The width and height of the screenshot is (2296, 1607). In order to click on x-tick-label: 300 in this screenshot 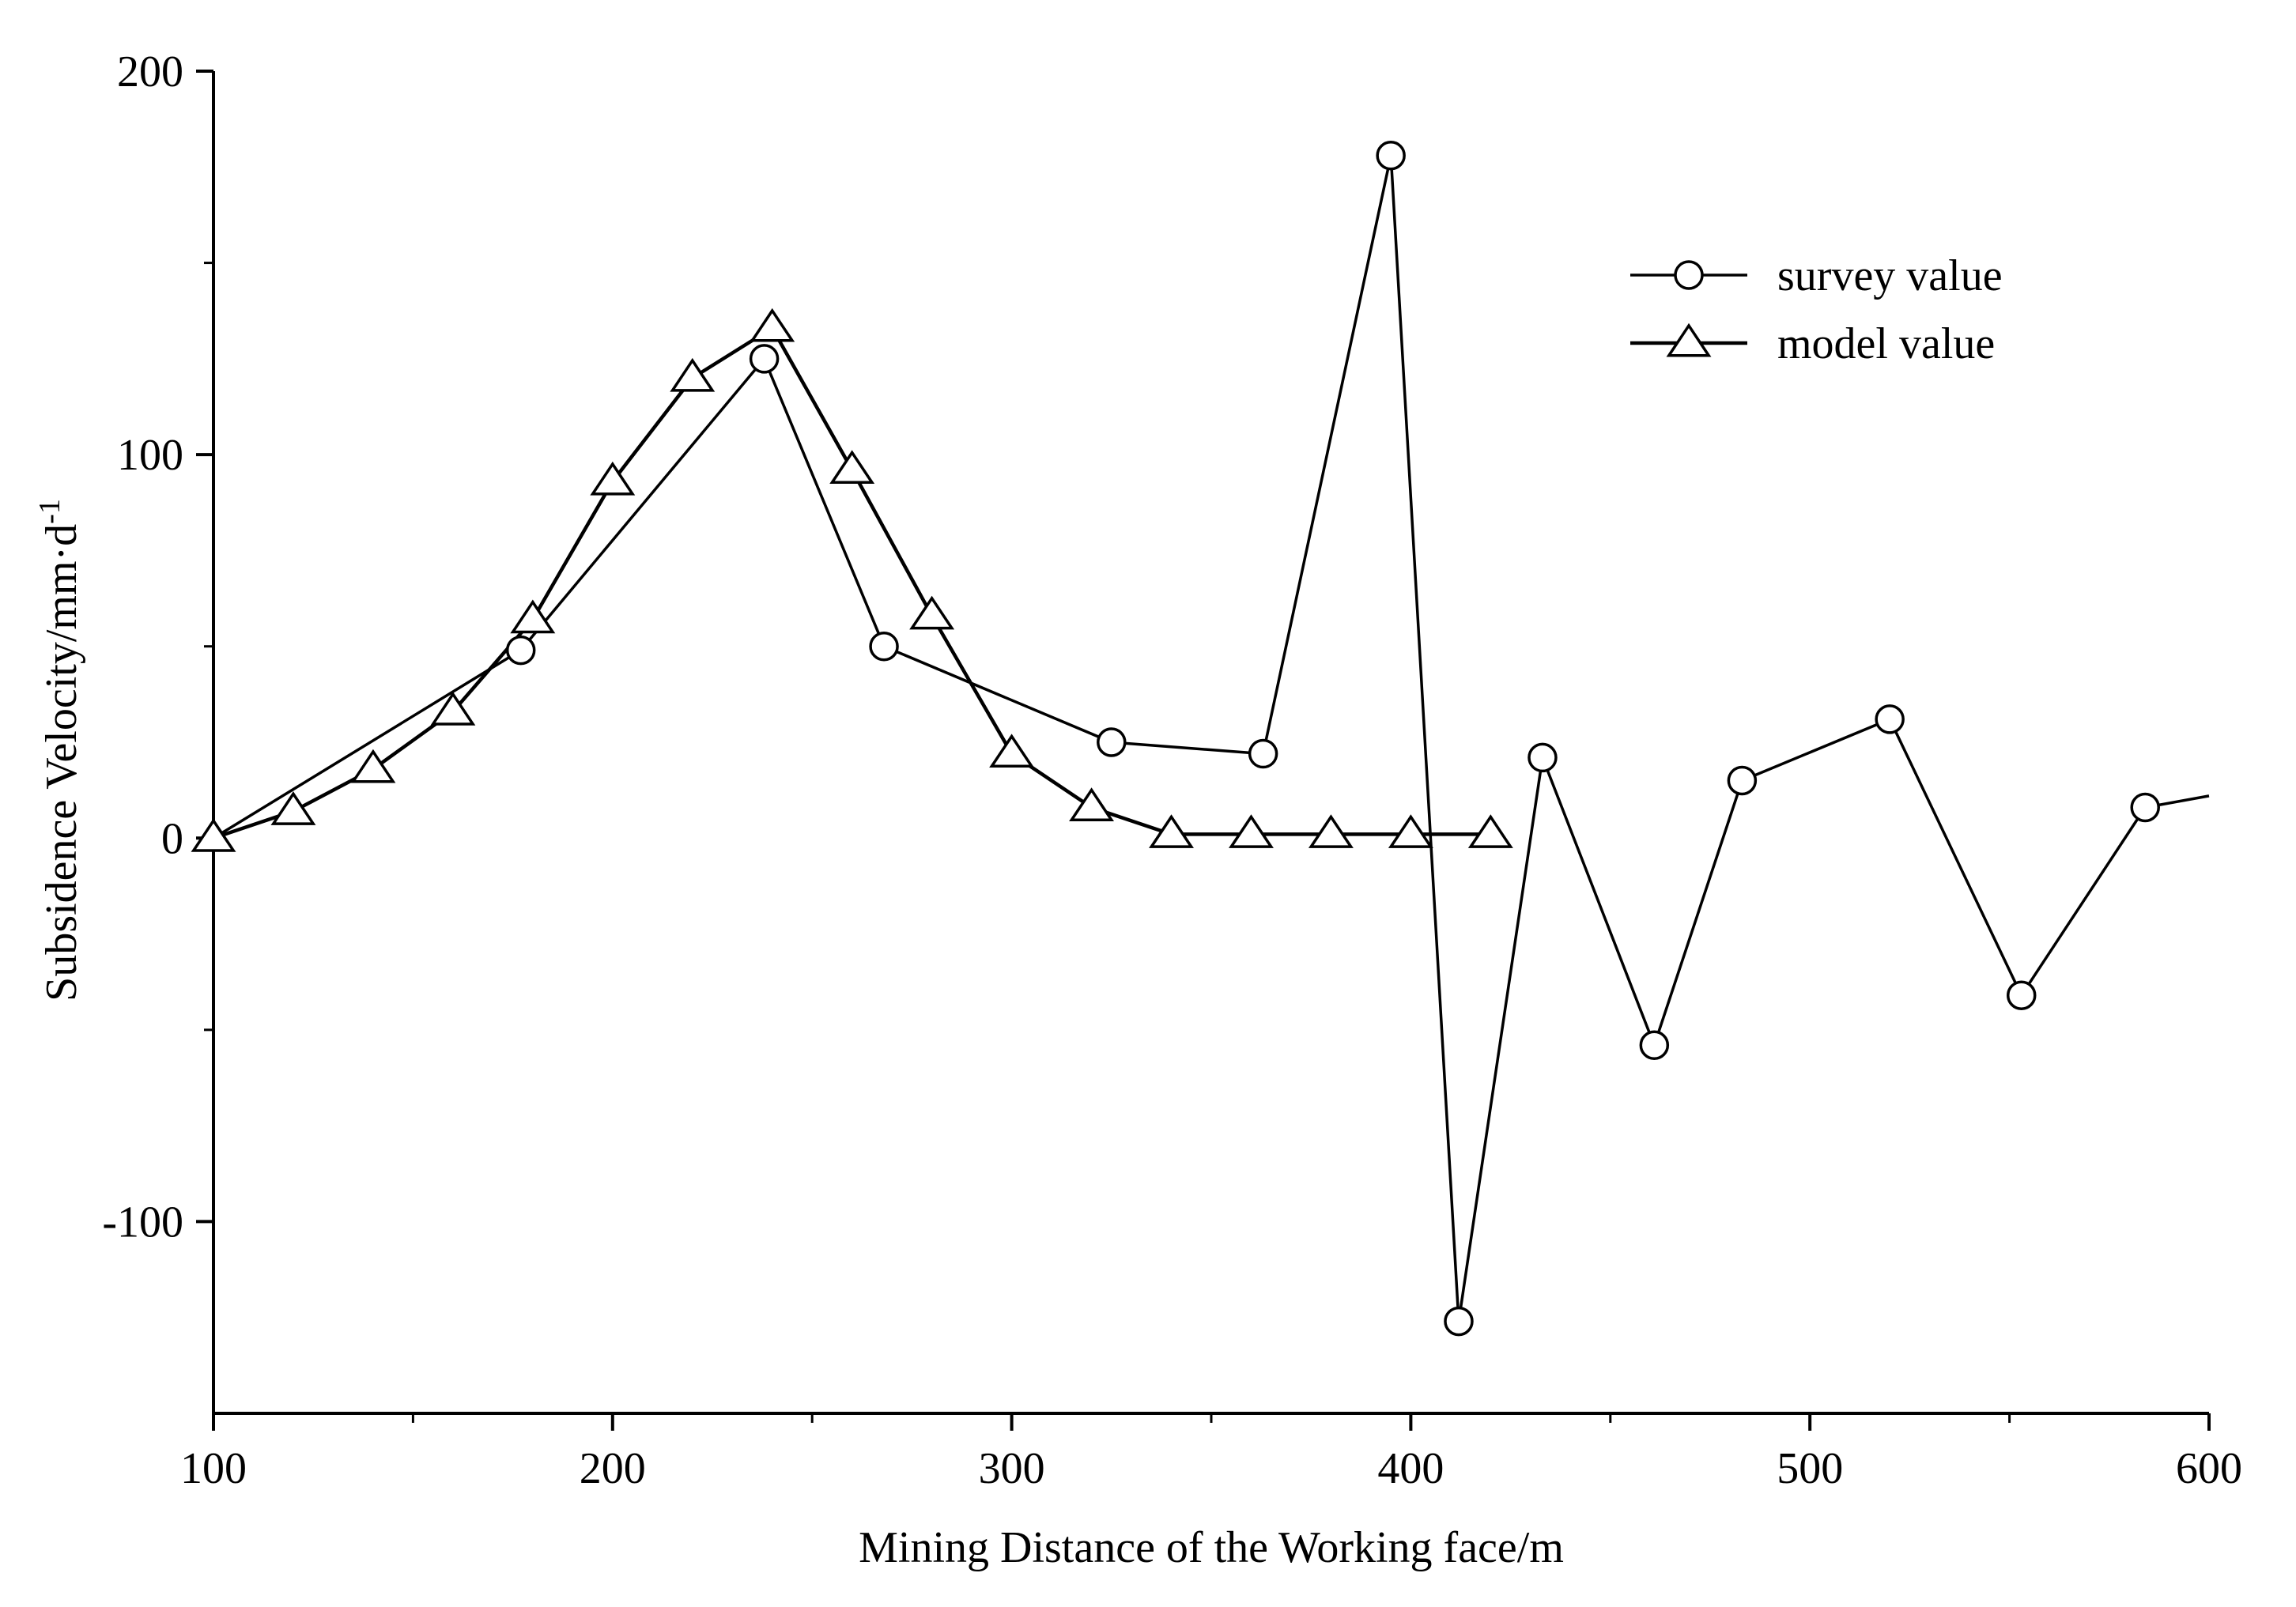, I will do `click(1012, 1468)`.